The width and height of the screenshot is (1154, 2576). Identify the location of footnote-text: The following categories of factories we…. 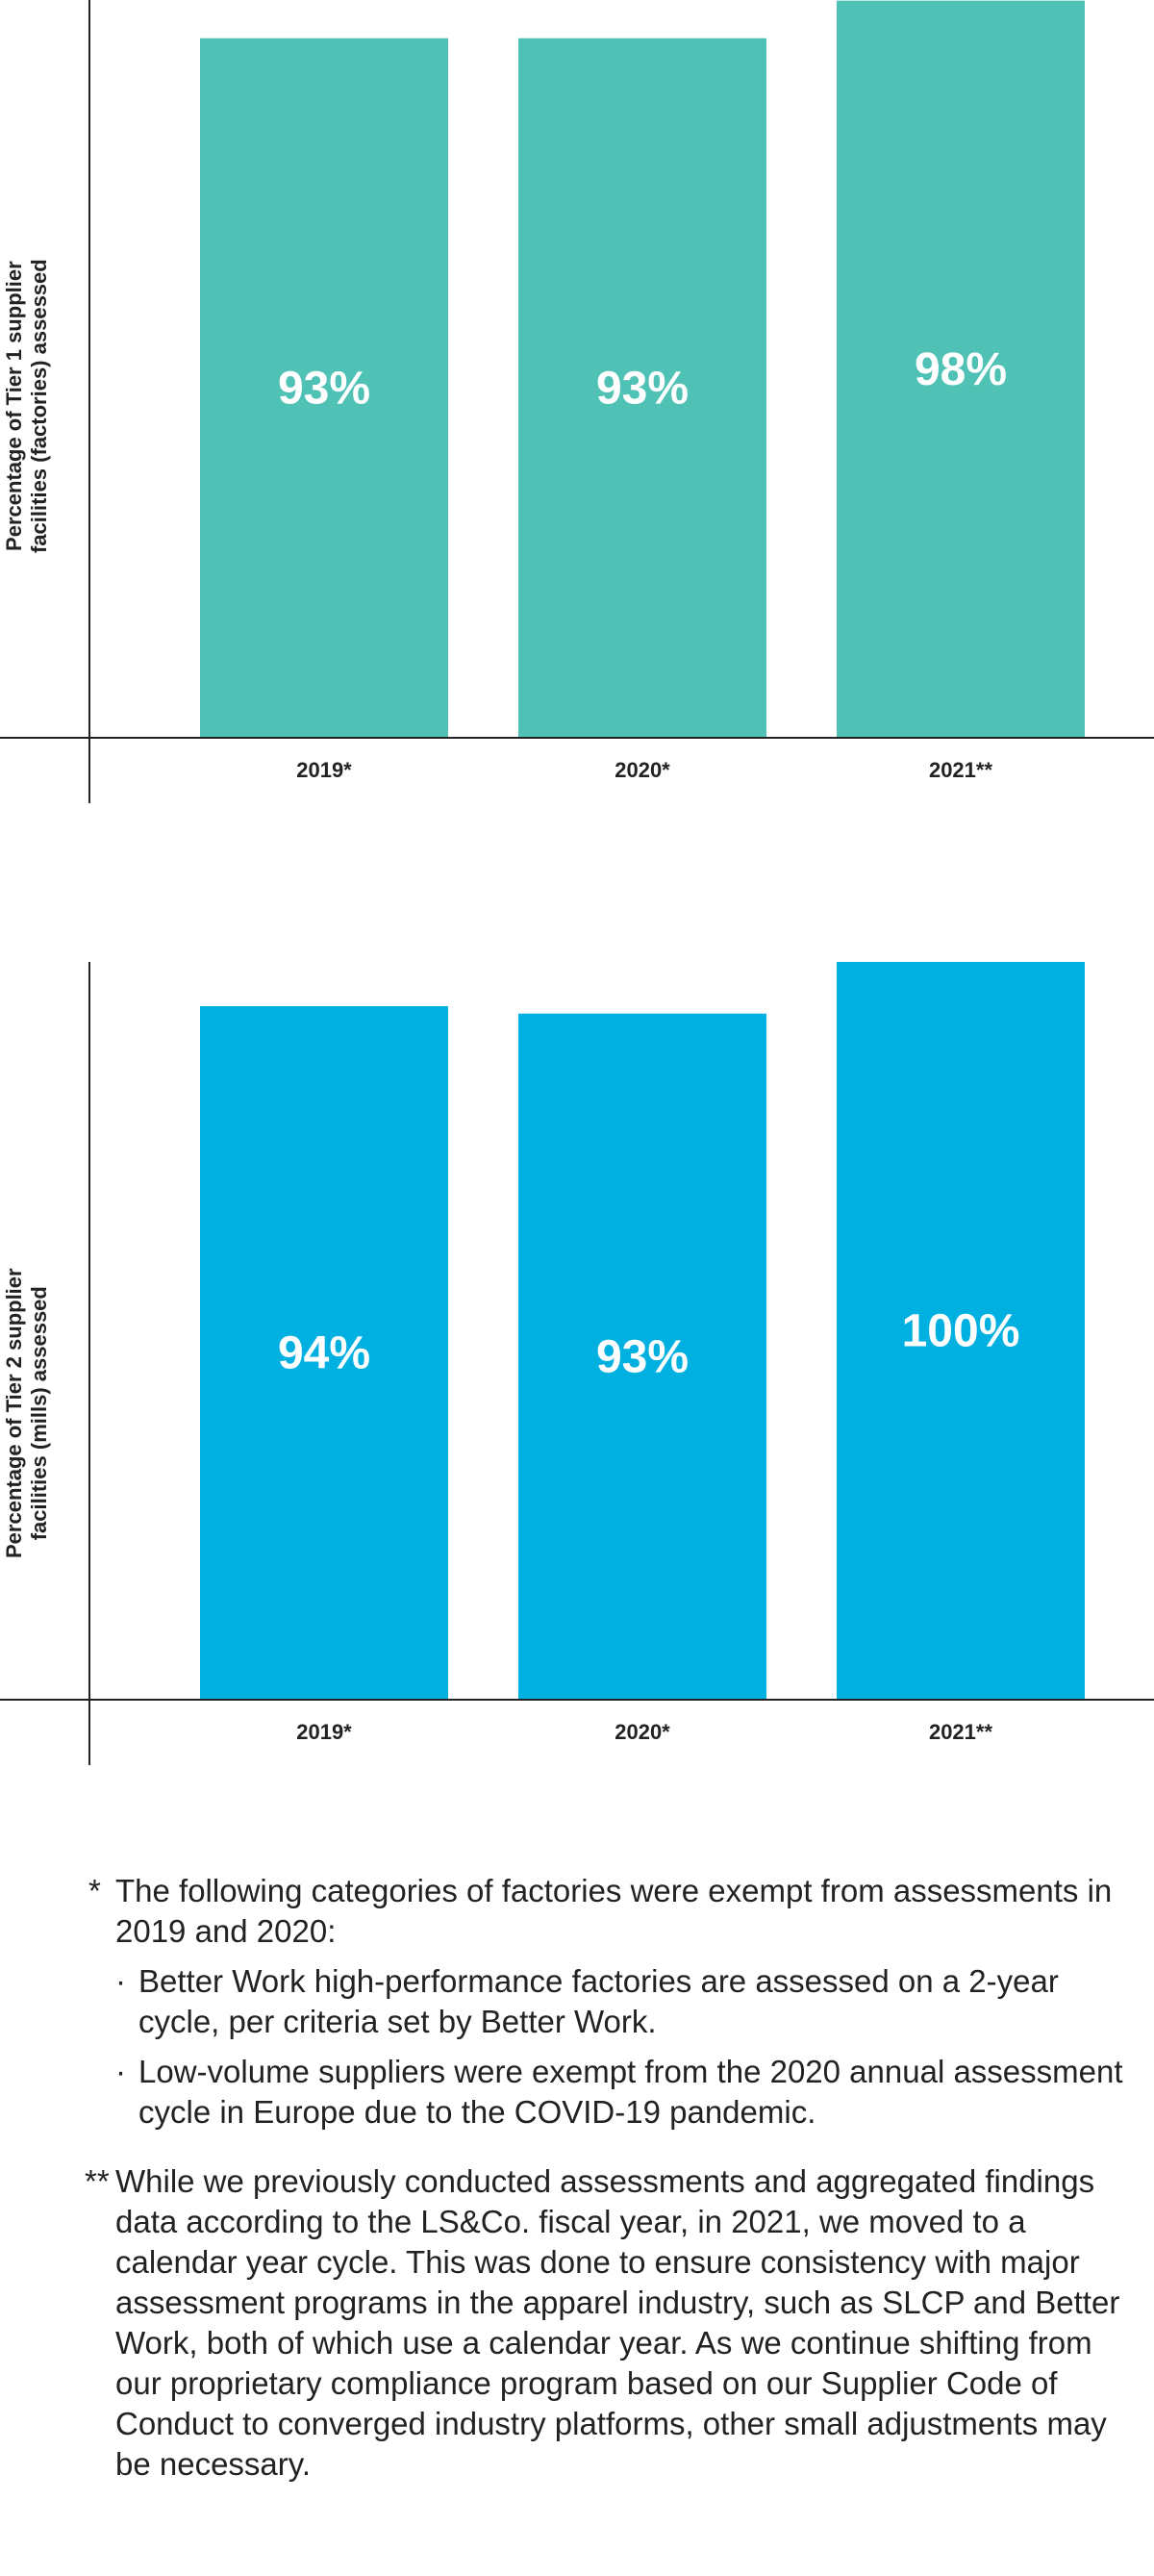
(614, 1911).